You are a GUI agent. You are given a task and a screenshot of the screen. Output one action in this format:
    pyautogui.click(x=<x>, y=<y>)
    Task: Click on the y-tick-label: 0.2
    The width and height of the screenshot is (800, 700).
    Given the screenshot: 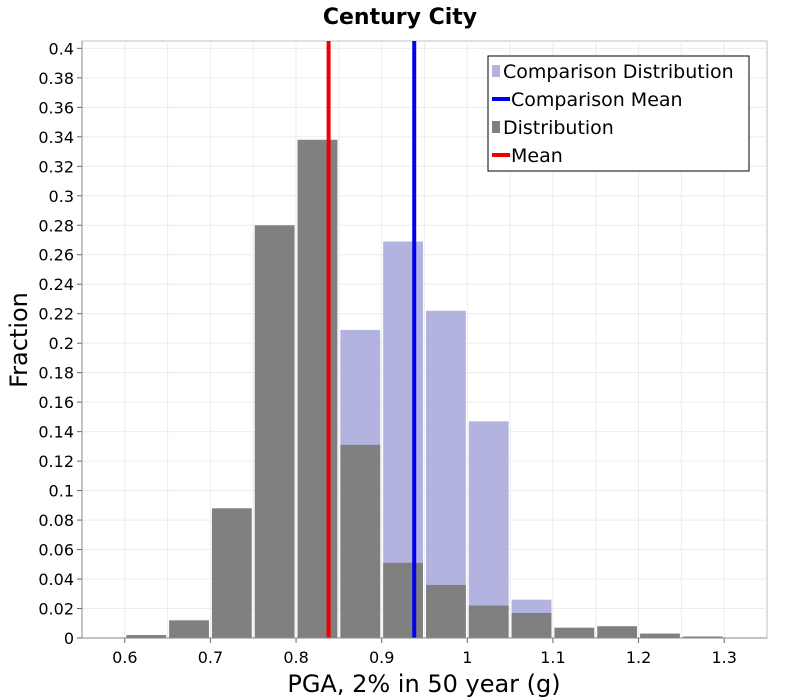 What is the action you would take?
    pyautogui.click(x=61, y=343)
    